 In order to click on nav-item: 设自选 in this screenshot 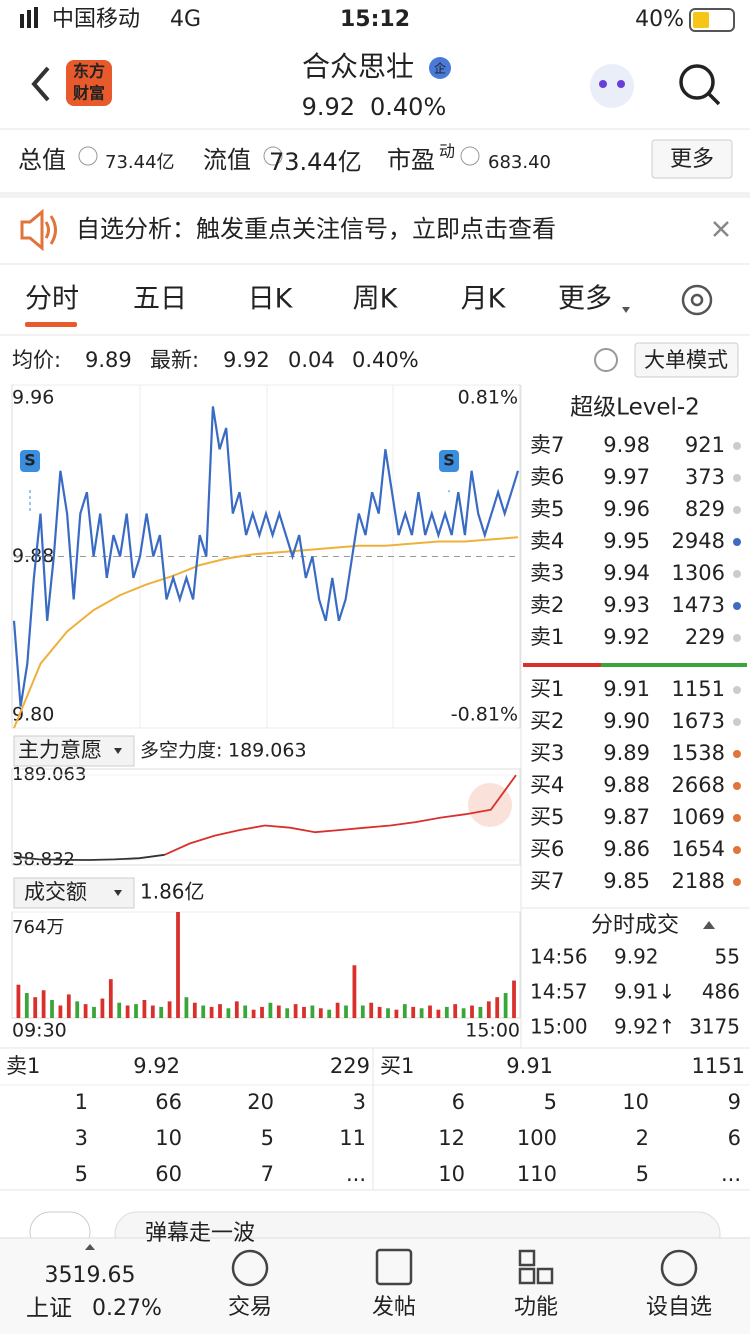, I will do `click(679, 1307)`.